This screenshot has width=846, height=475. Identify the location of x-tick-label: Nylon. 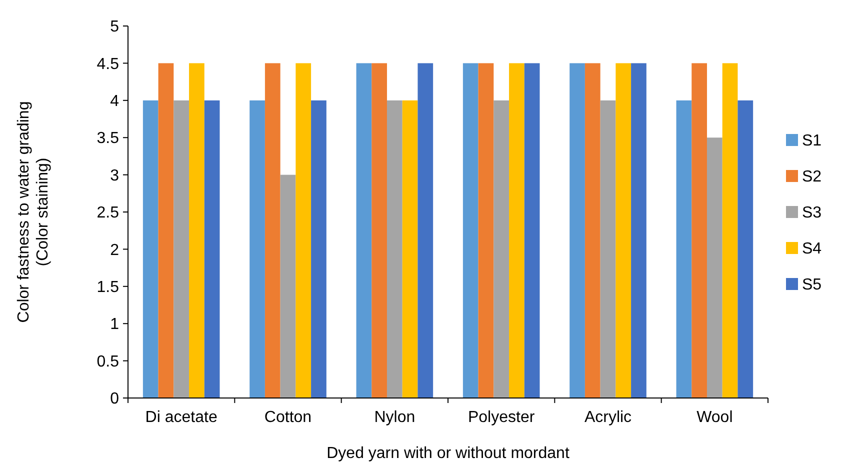
(395, 417).